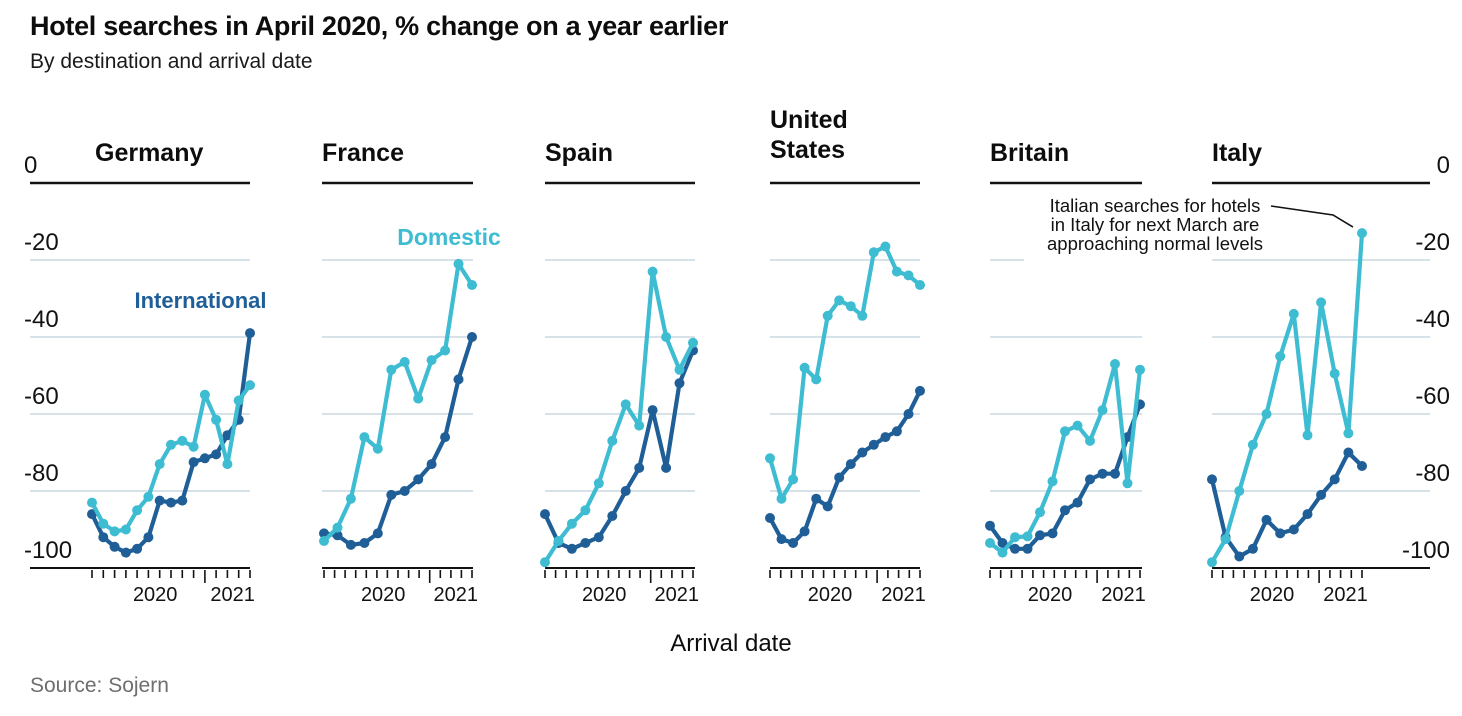  I want to click on annotation-line-1: Italian searches for hotels, so click(1155, 205).